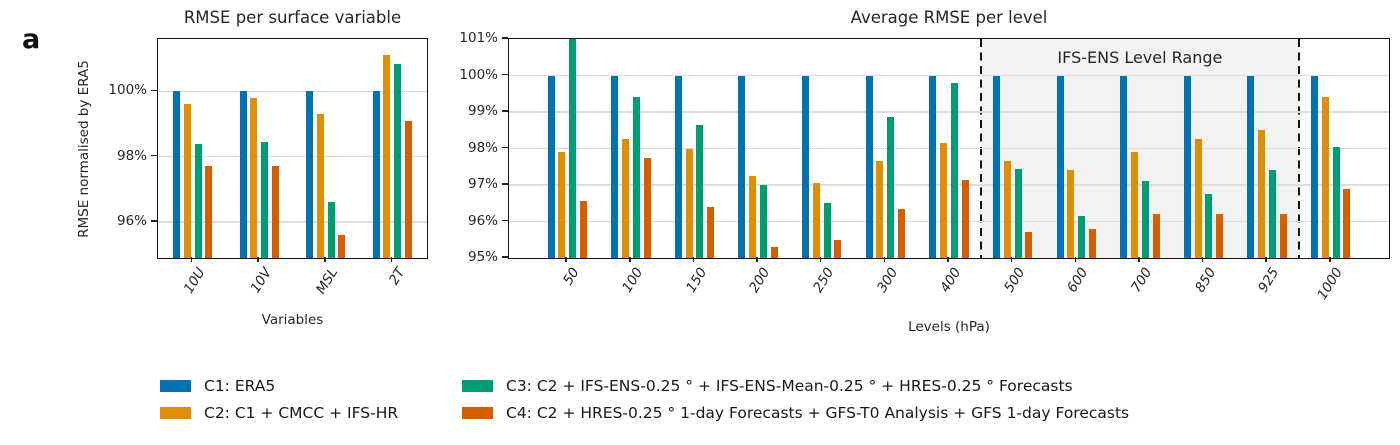 The image size is (1400, 445). Describe the element at coordinates (409, 189) in the screenshot. I see `bar-C4-2T` at that location.